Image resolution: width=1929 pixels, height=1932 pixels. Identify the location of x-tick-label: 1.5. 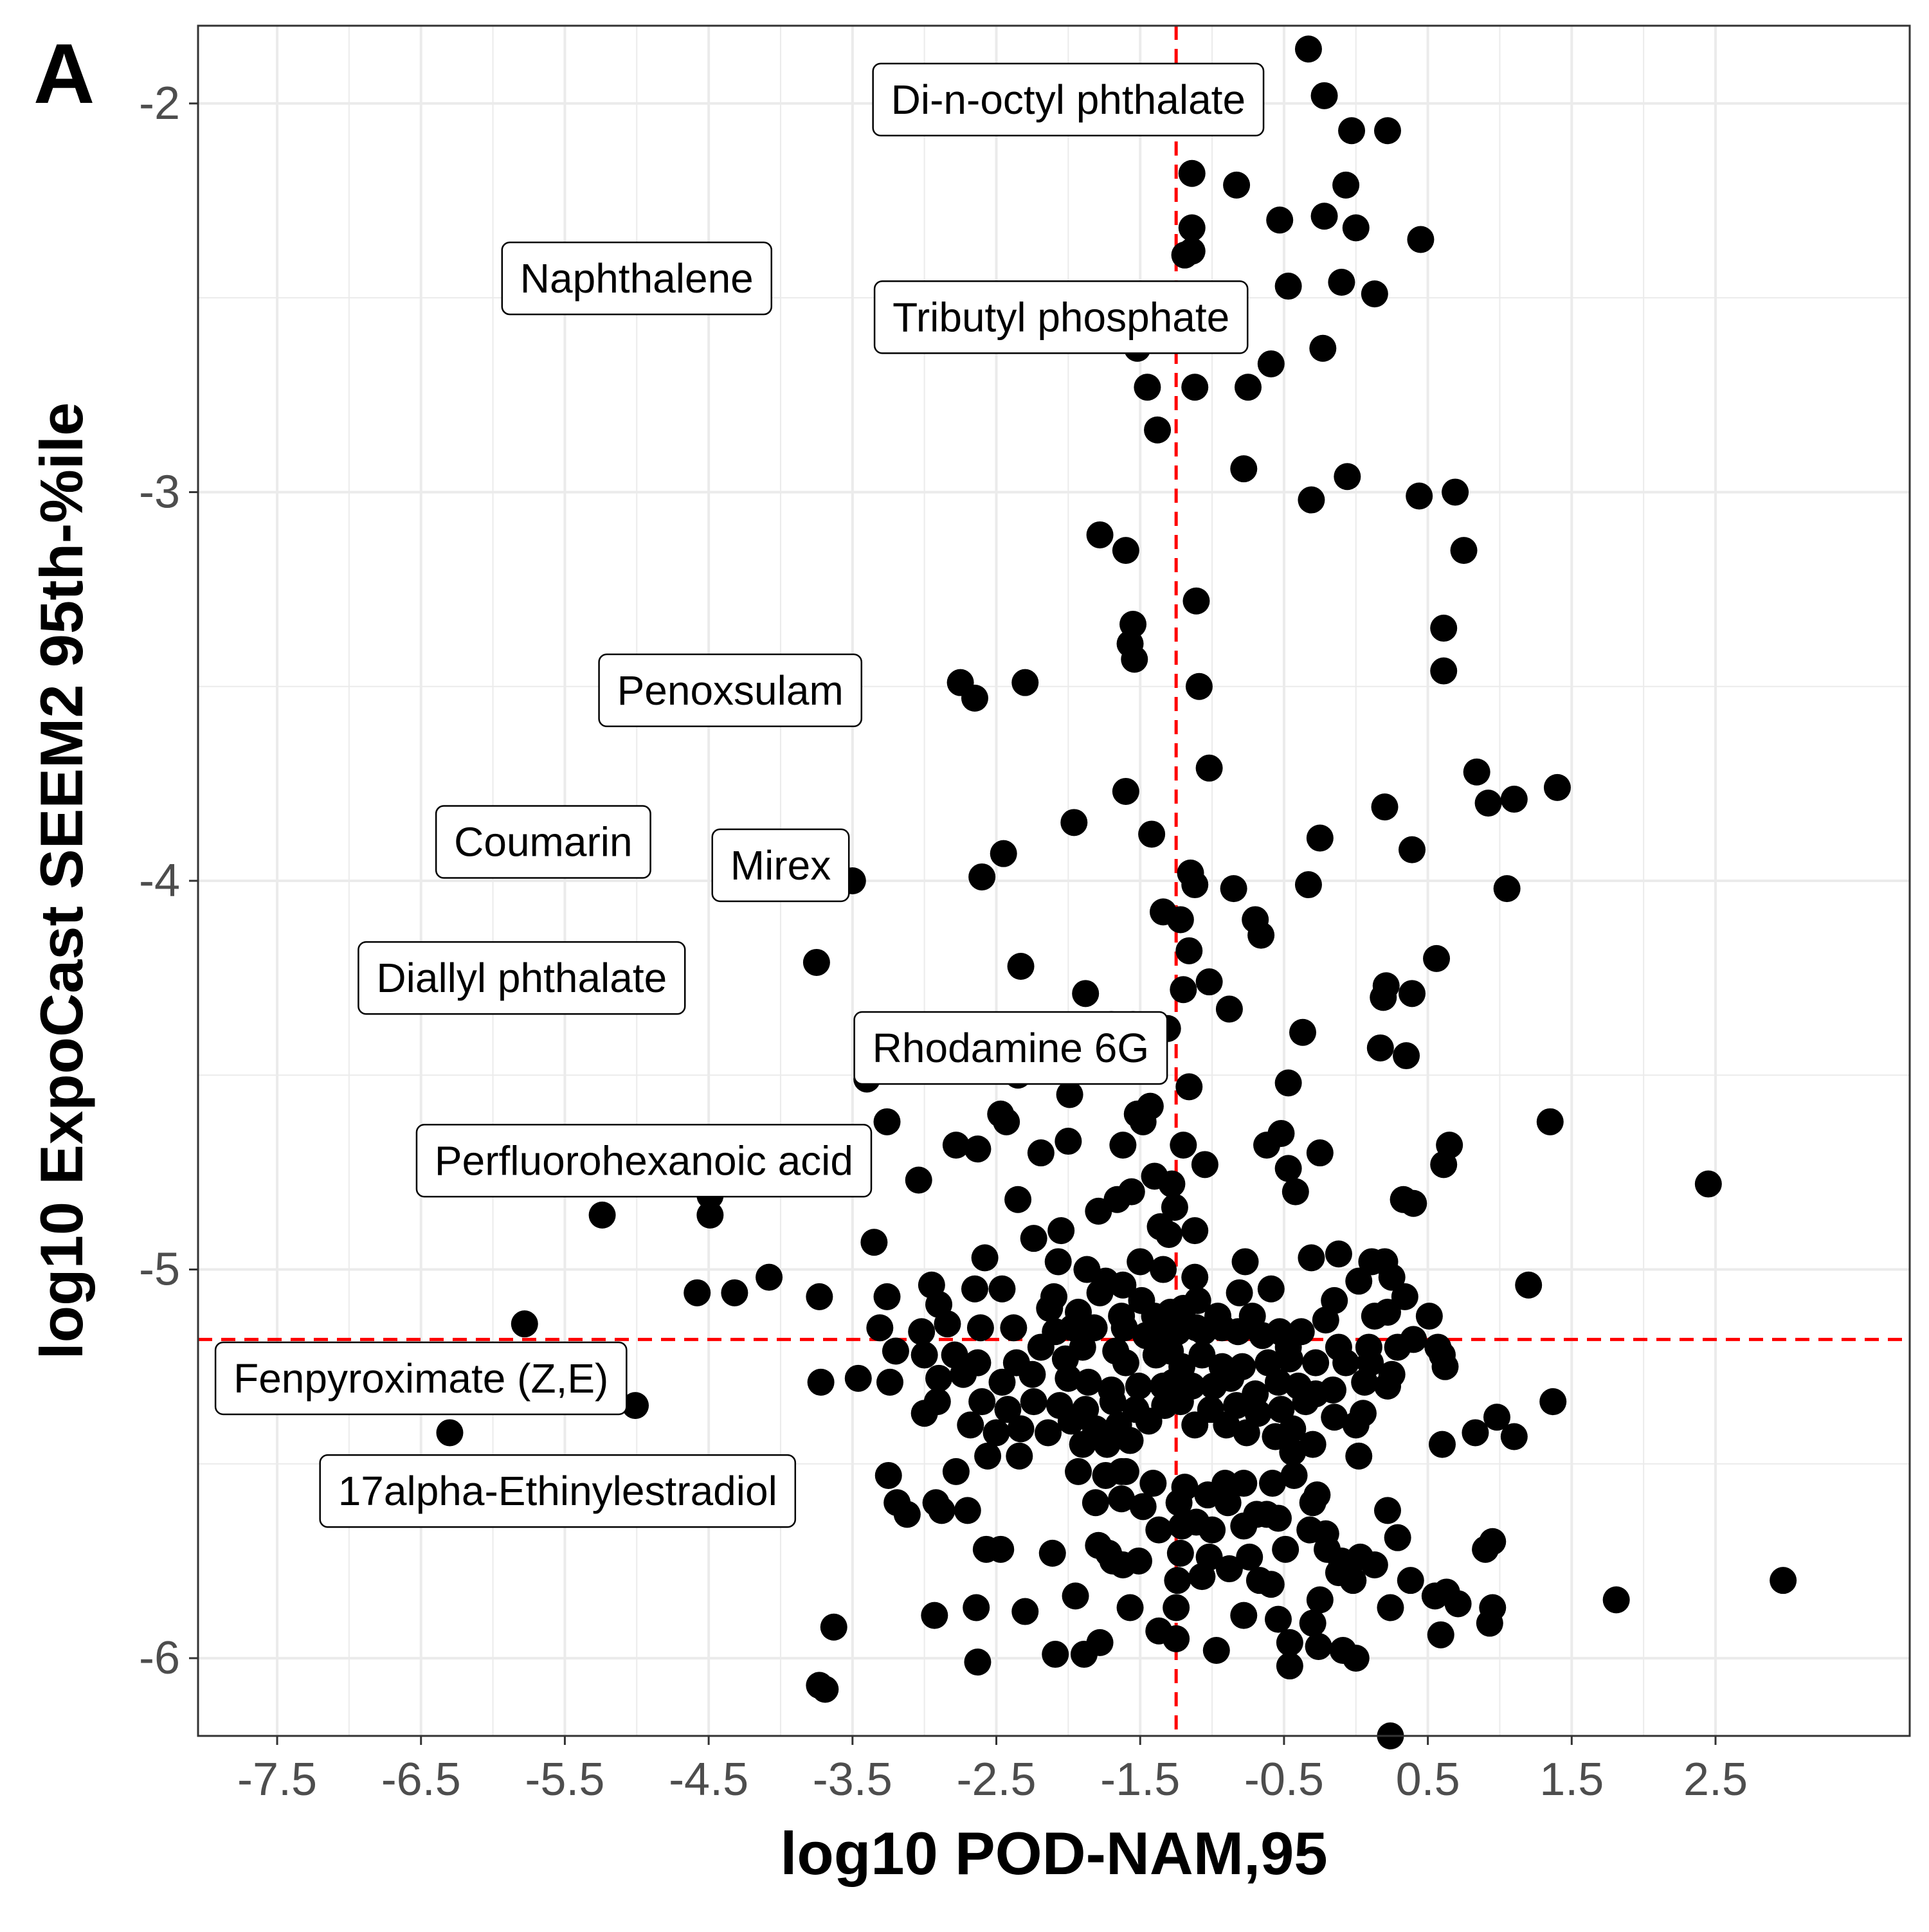
(1571, 1779).